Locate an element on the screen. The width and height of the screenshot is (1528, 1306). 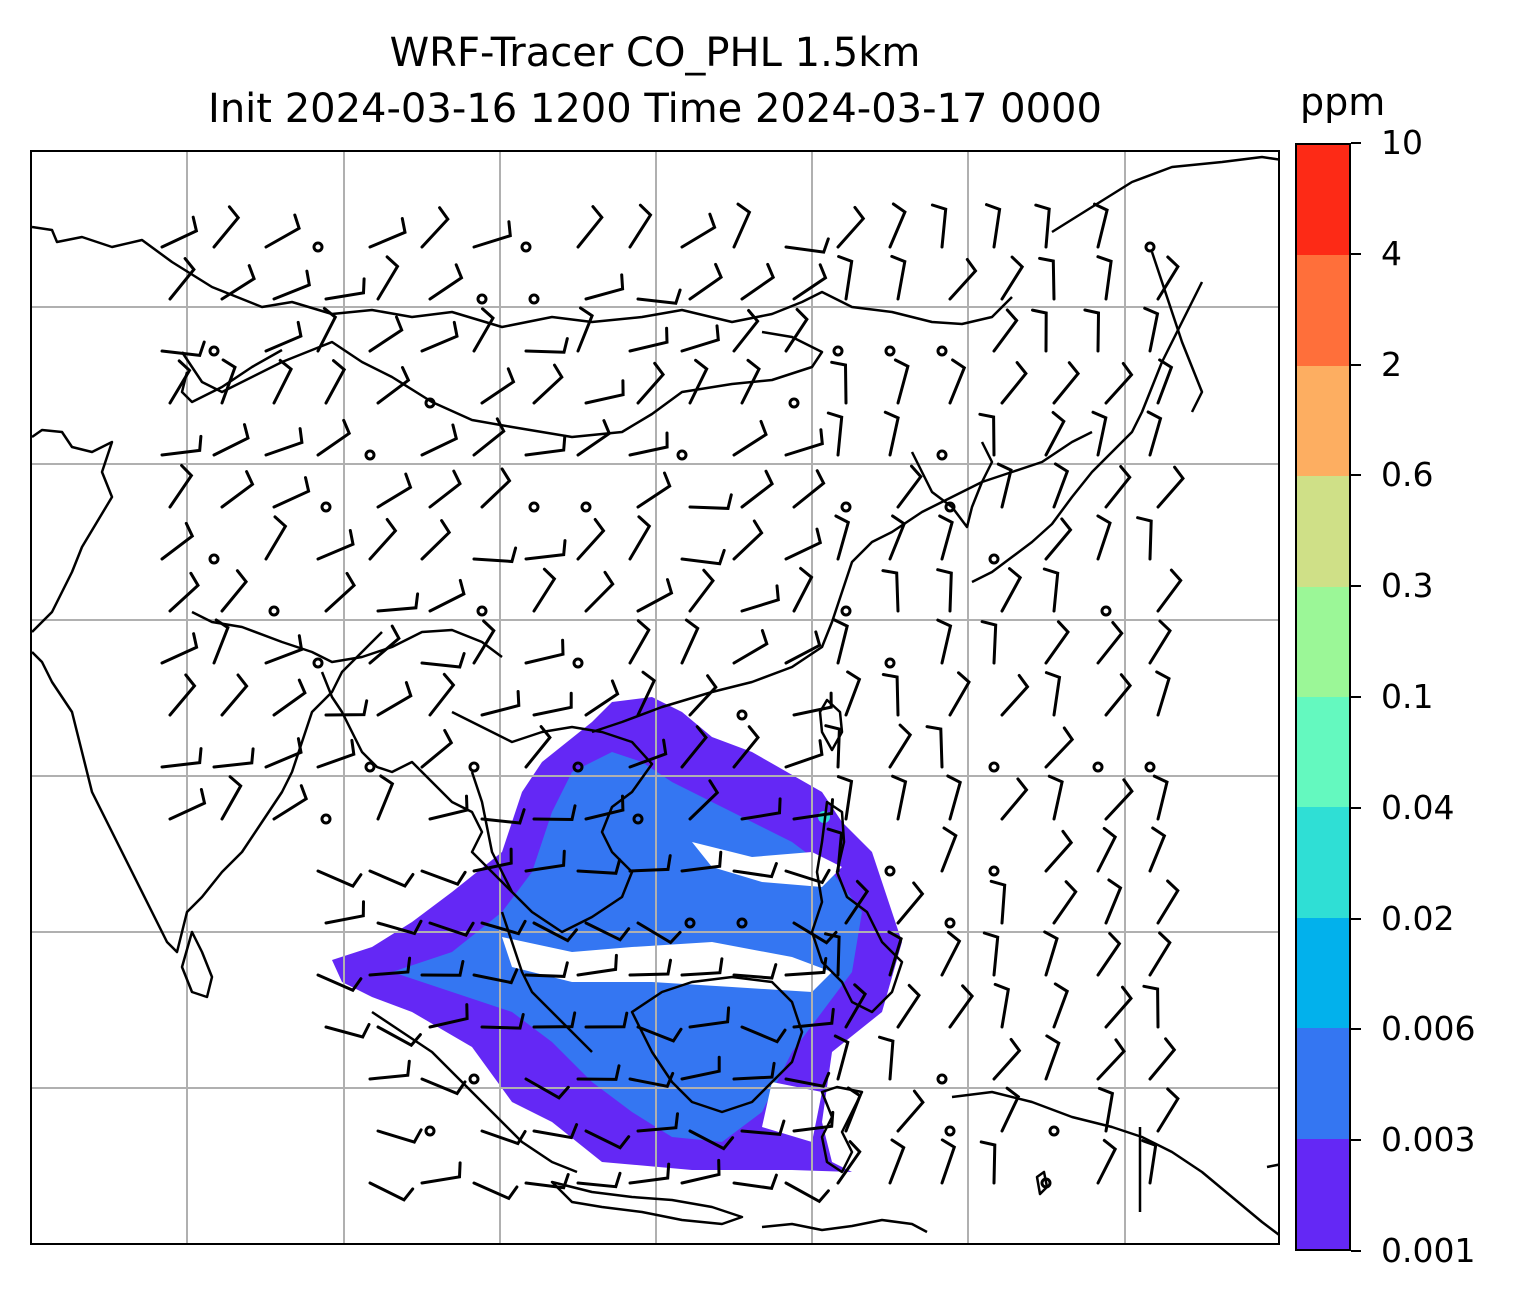
plume-clear-gap3 is located at coordinates (792, 1112).